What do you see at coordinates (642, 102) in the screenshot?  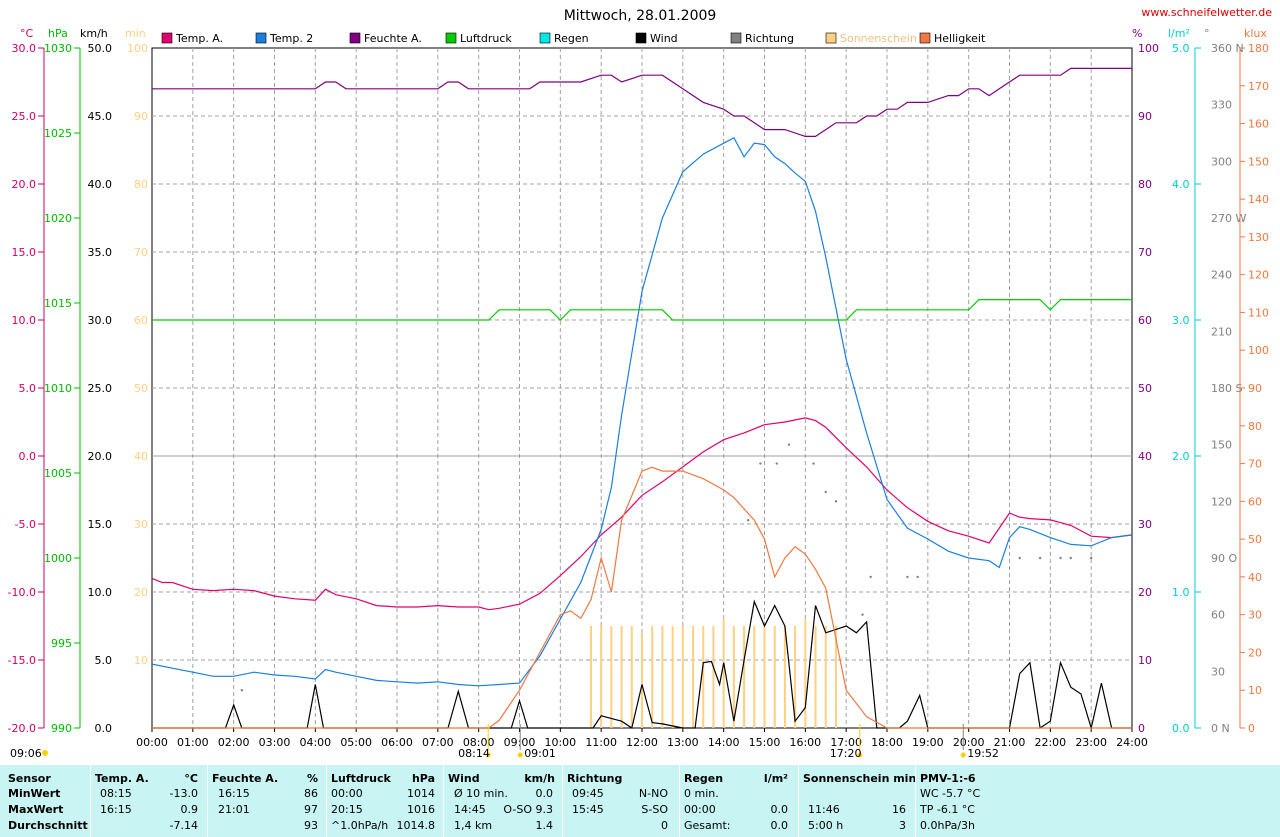 I see `series-line-feuchte-a-` at bounding box center [642, 102].